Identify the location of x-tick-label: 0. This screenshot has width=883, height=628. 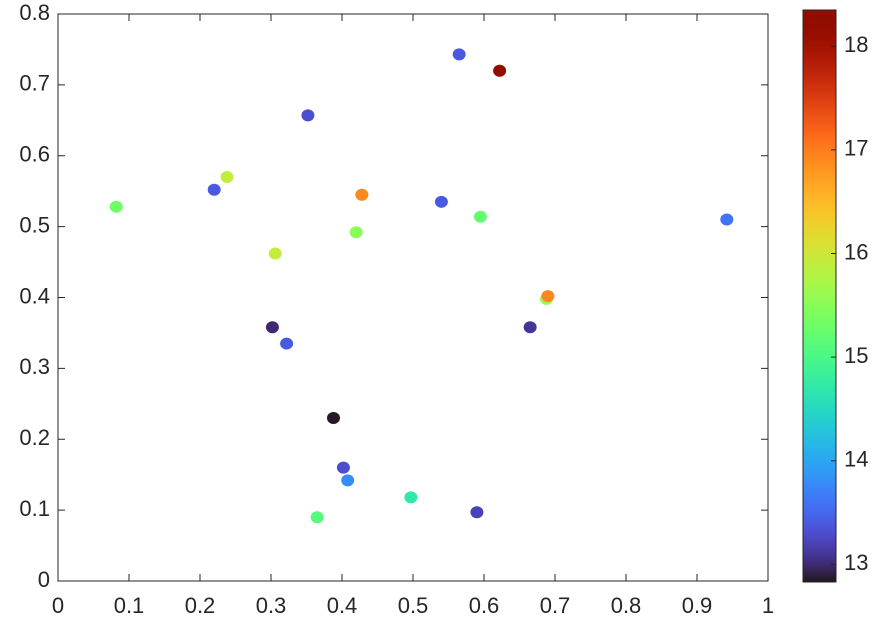
(58, 605).